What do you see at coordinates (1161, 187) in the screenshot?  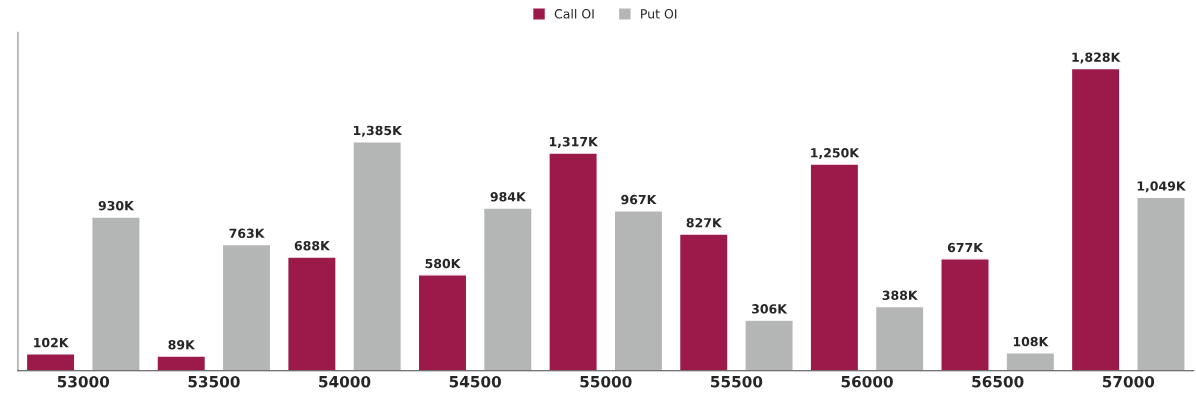 I see `data-label: 1,049K` at bounding box center [1161, 187].